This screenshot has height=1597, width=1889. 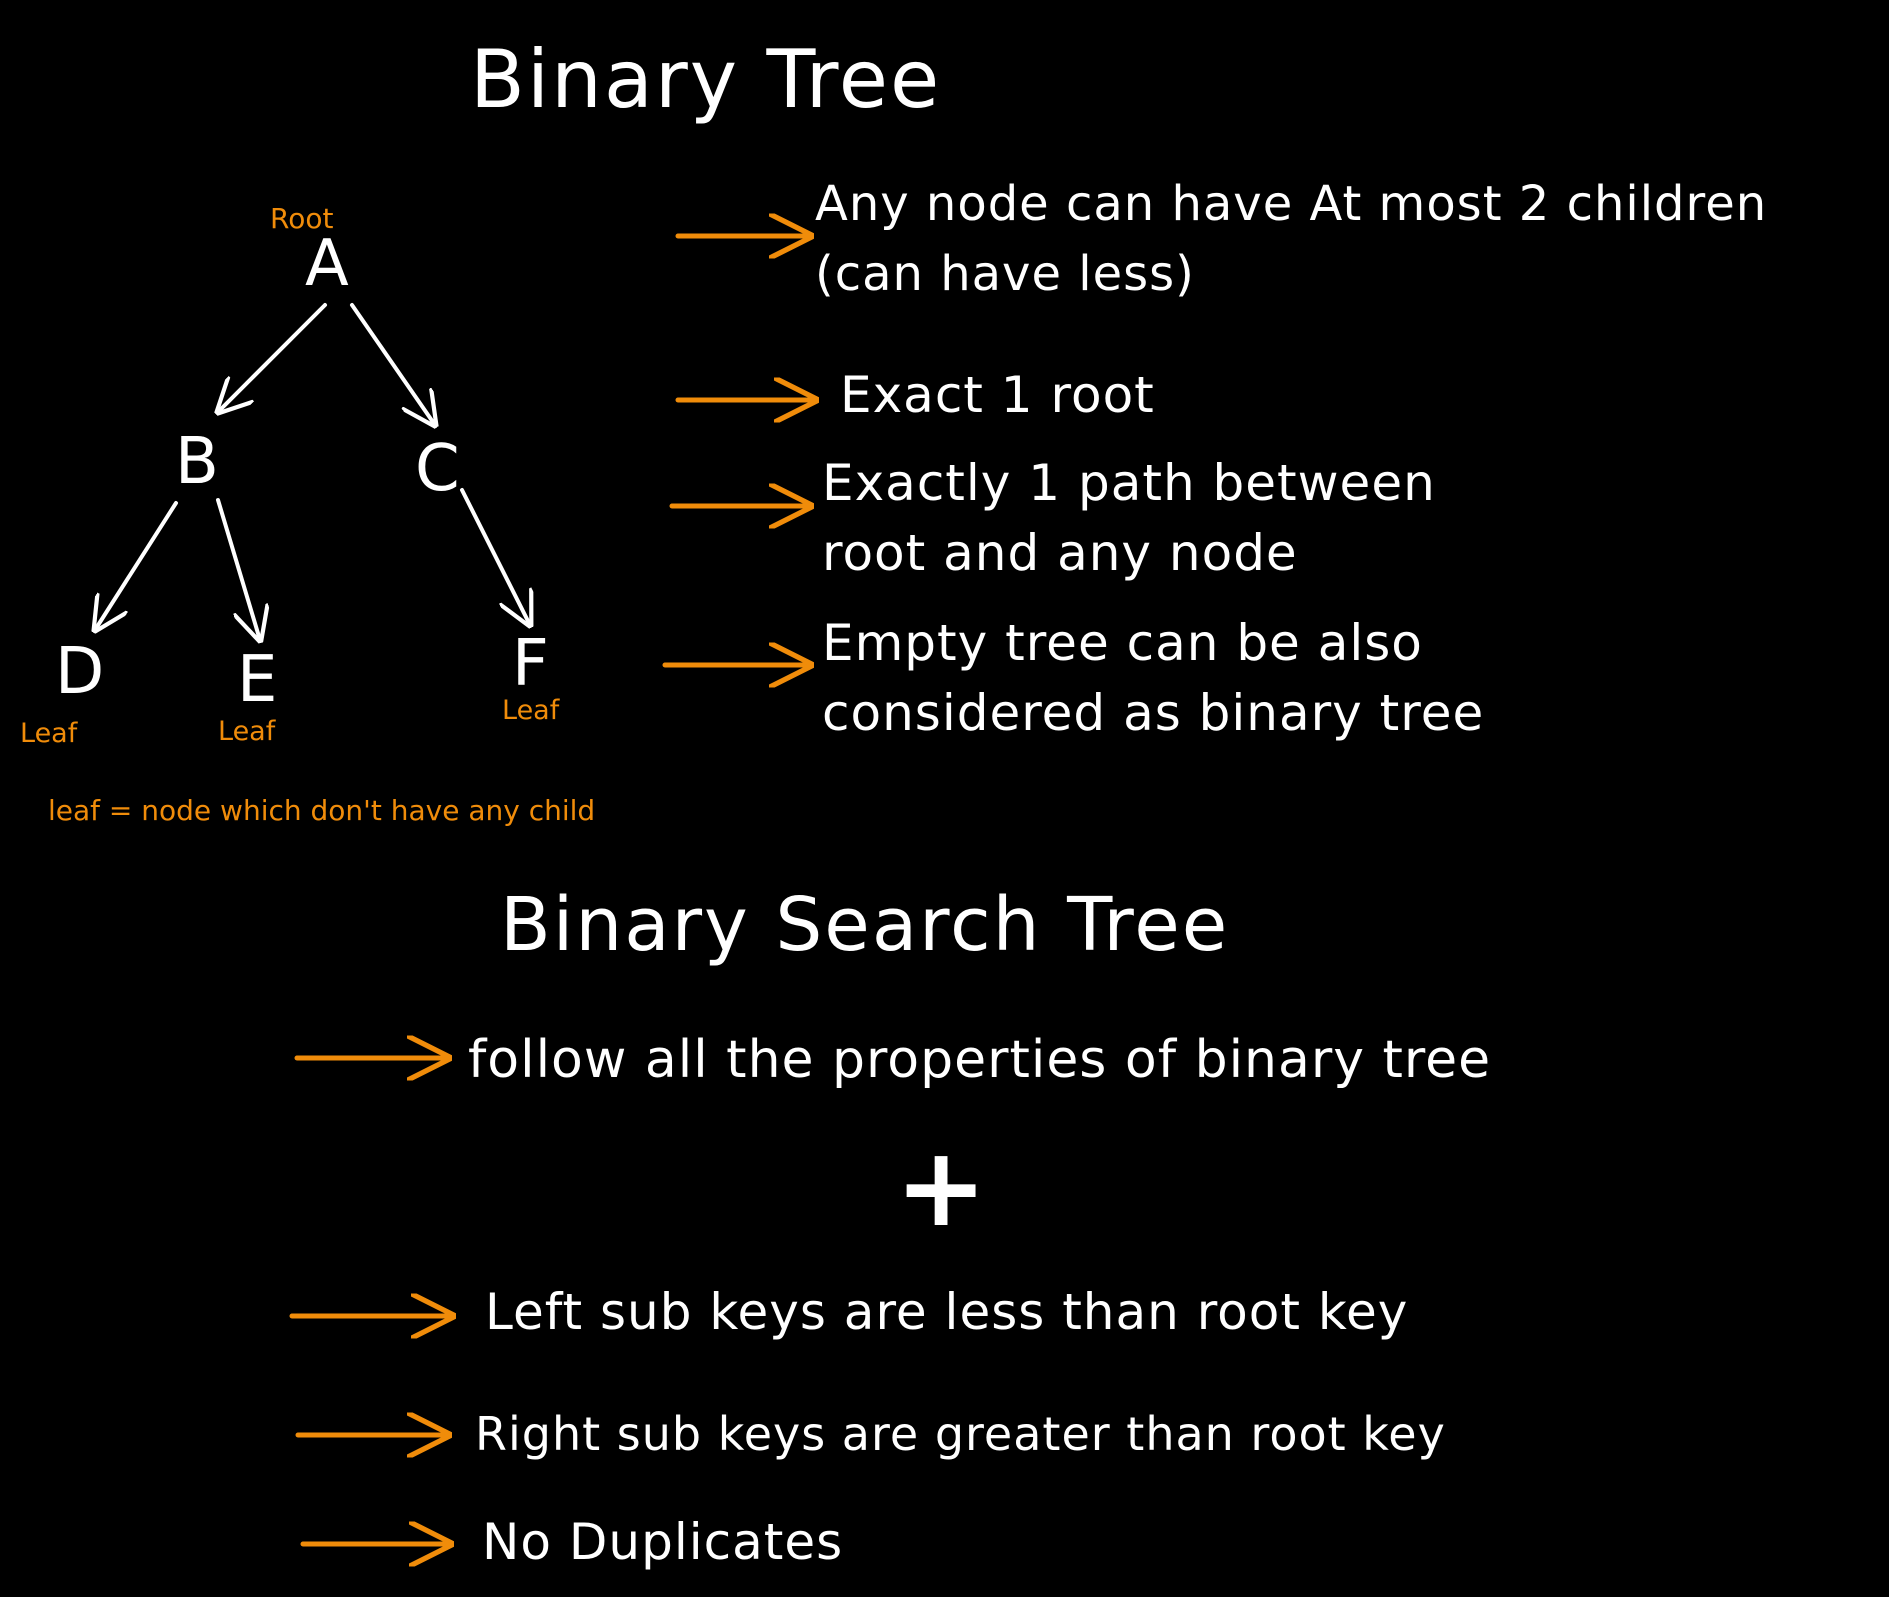 What do you see at coordinates (1060, 553) in the screenshot?
I see `bt-property-3-line-2: root and any node` at bounding box center [1060, 553].